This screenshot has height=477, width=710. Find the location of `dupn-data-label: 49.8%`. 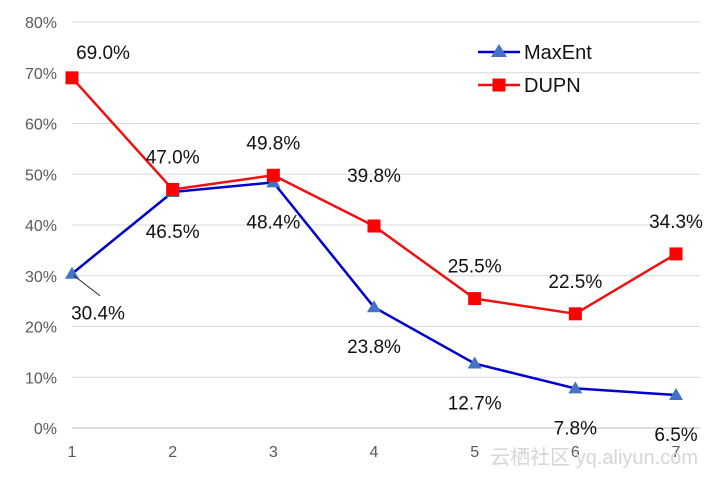

dupn-data-label: 49.8% is located at coordinates (273, 143).